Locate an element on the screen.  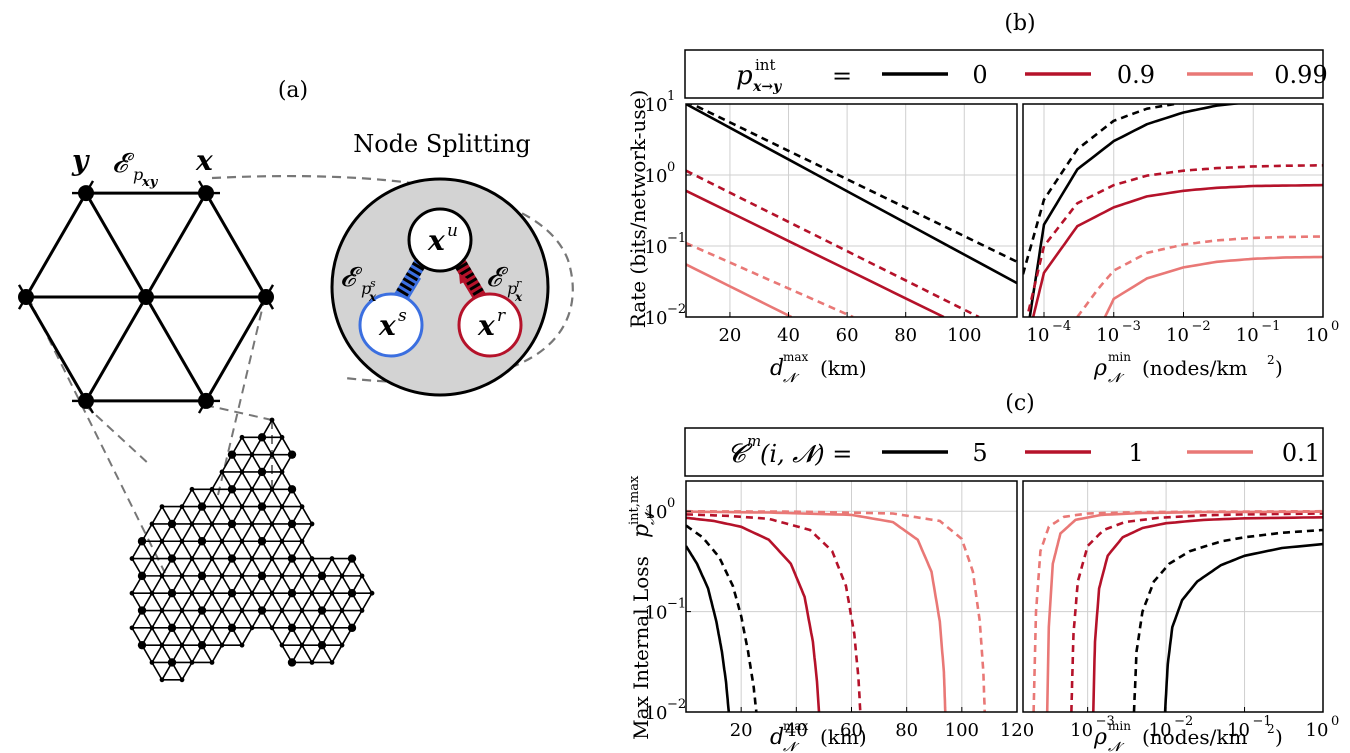
svg-text: ρ is located at coordinates (1100, 368).